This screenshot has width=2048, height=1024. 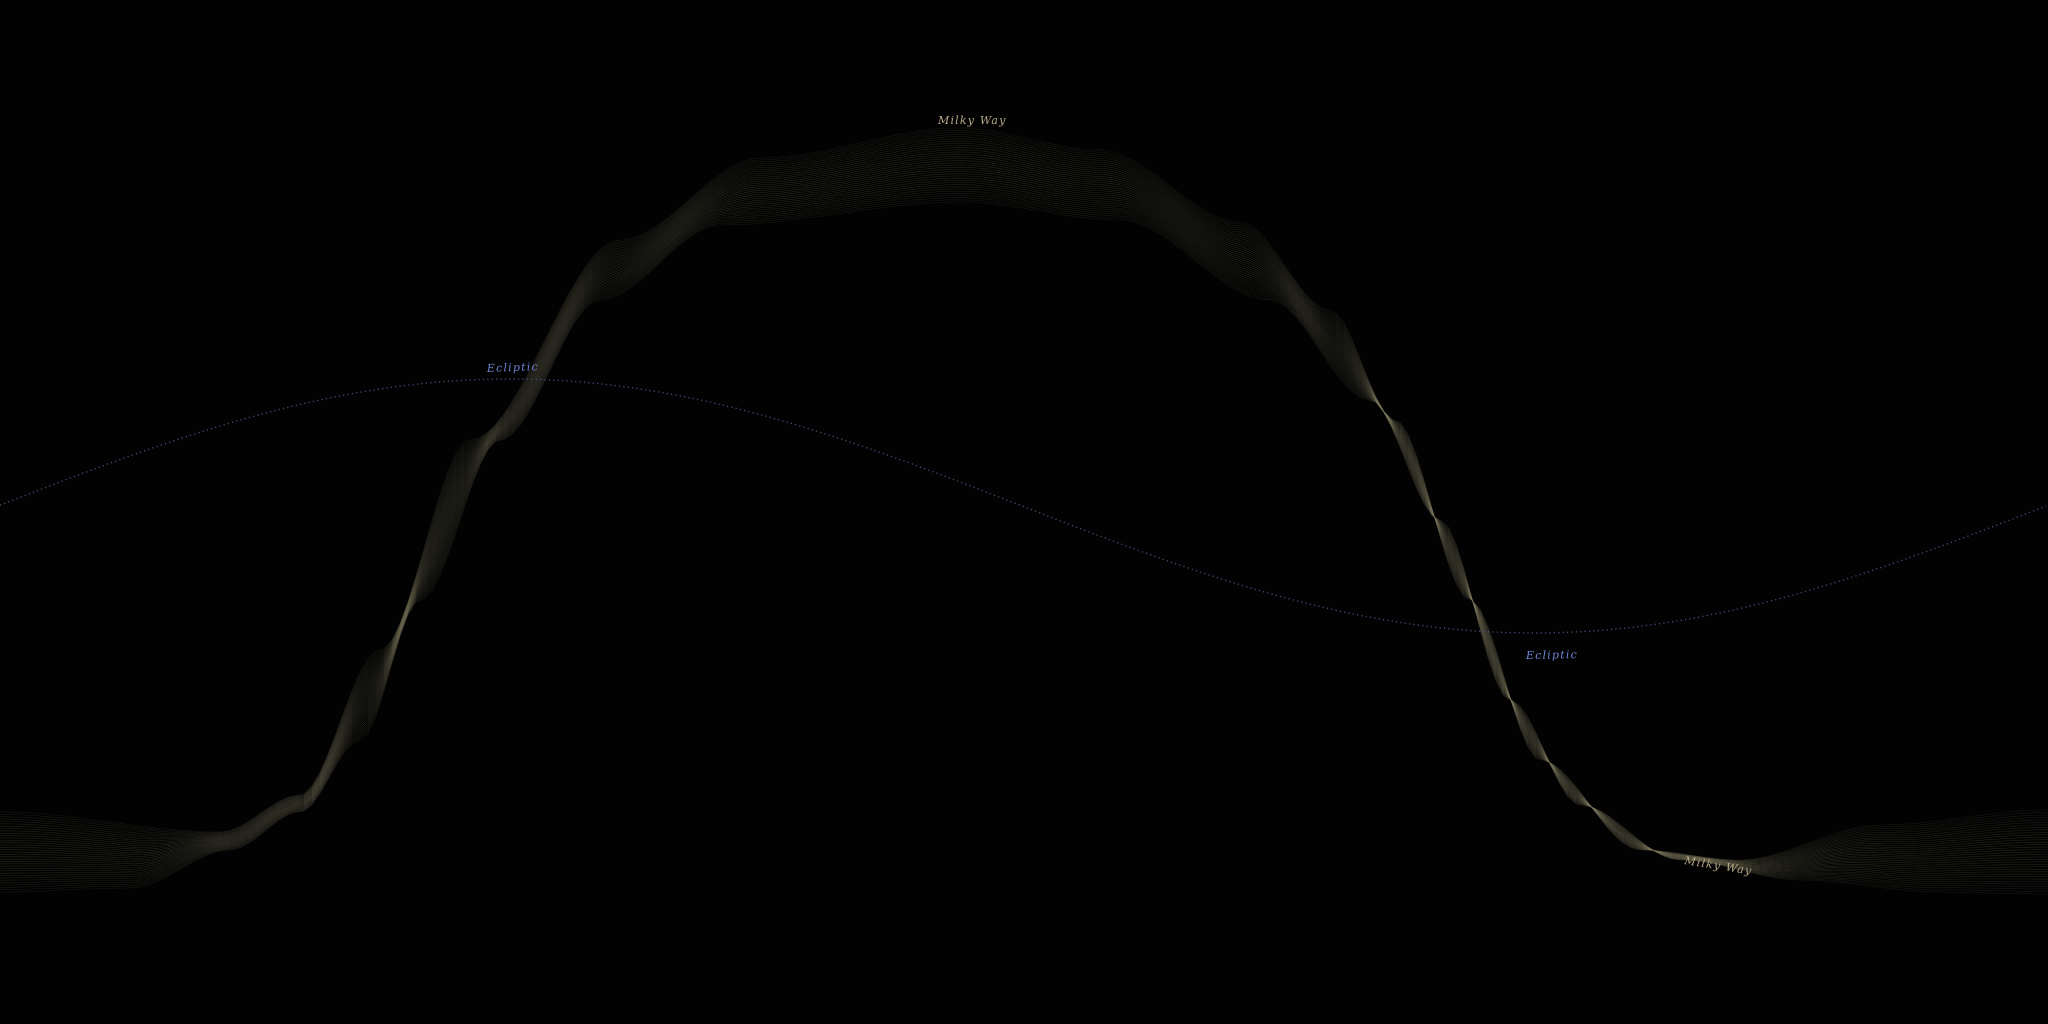 What do you see at coordinates (1551, 655) in the screenshot?
I see `ecliptic-label-right: Ecliptic` at bounding box center [1551, 655].